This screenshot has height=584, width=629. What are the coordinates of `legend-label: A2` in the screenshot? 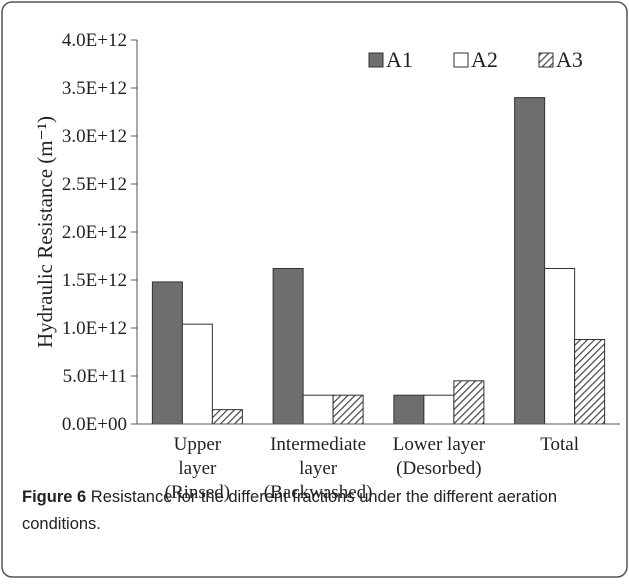 It's located at (484, 59).